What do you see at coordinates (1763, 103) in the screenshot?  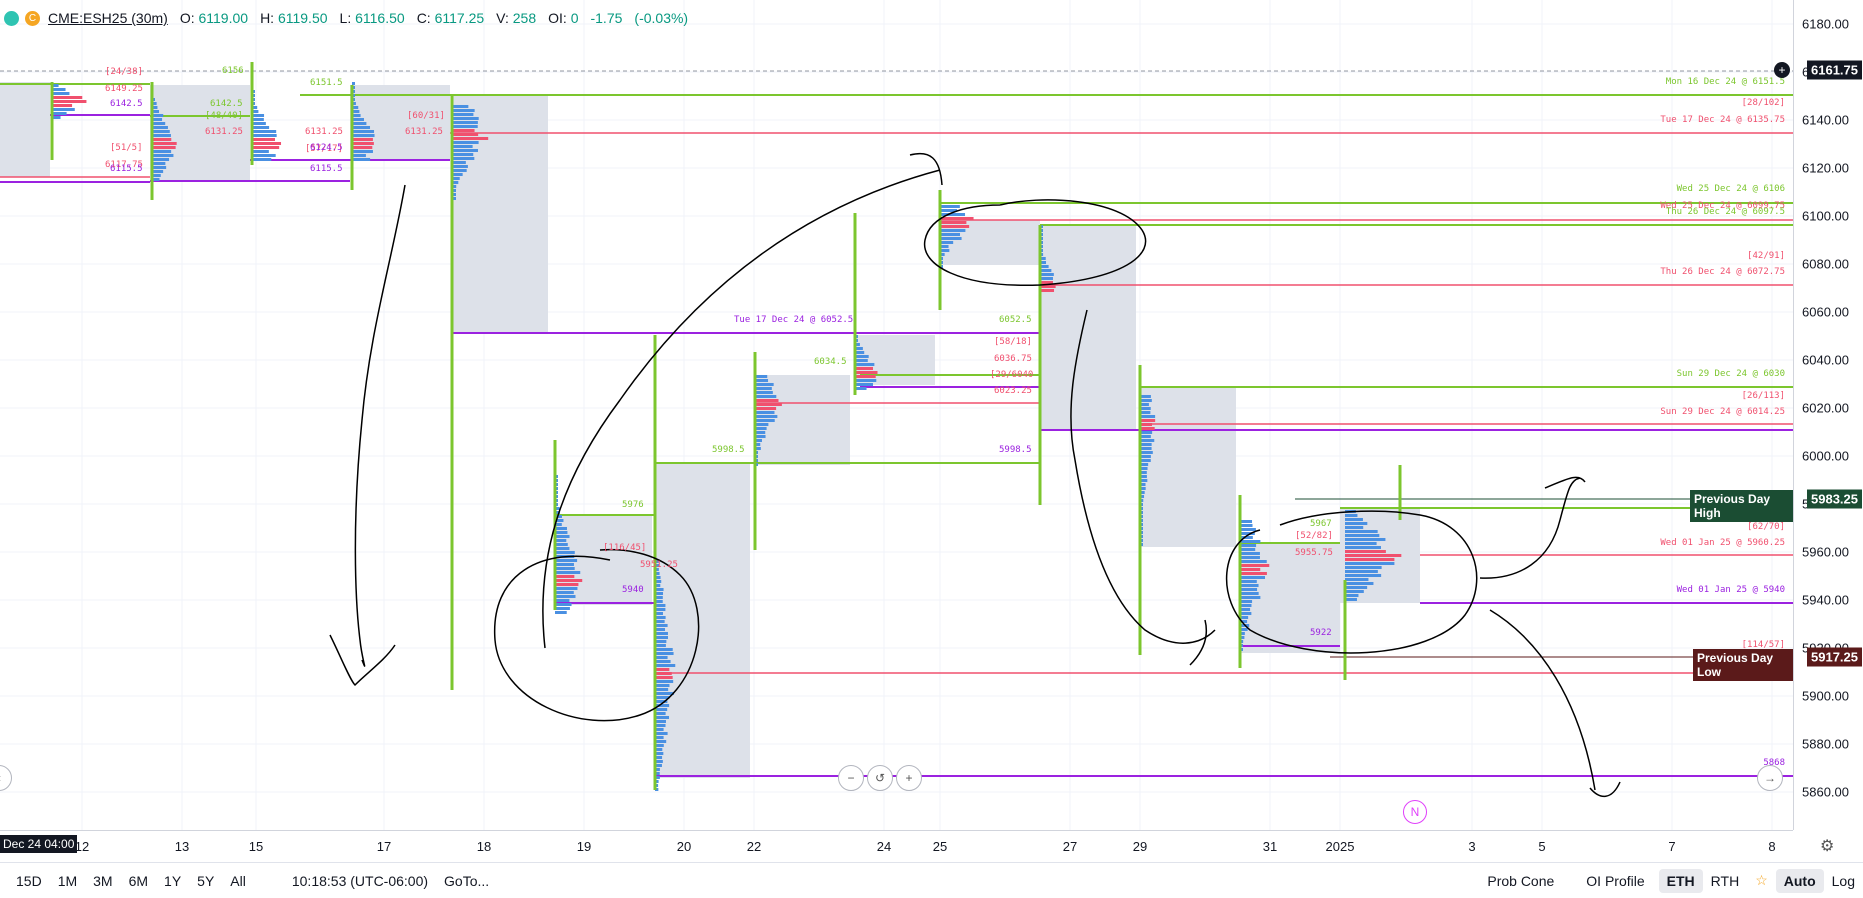 I see `level-label: [28/102]` at bounding box center [1763, 103].